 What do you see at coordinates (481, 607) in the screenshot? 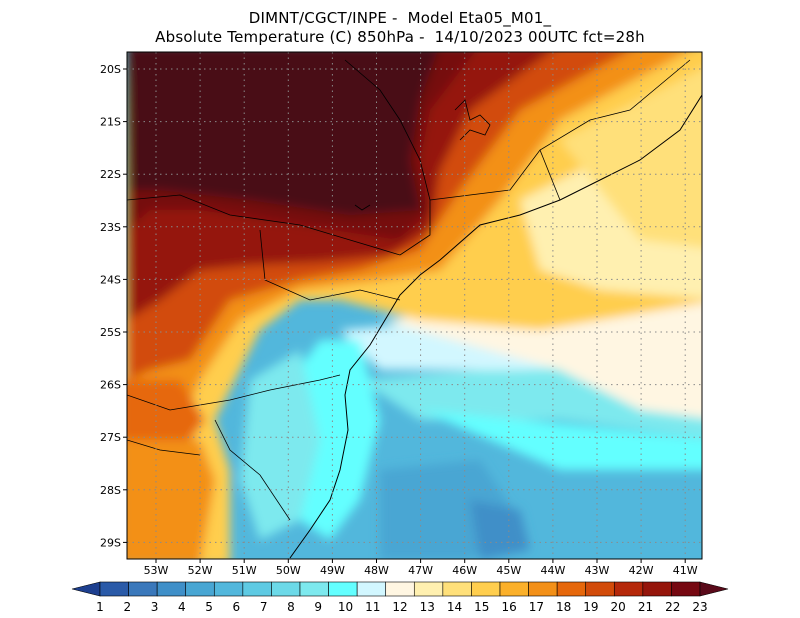
I see `colorbar-label: 15` at bounding box center [481, 607].